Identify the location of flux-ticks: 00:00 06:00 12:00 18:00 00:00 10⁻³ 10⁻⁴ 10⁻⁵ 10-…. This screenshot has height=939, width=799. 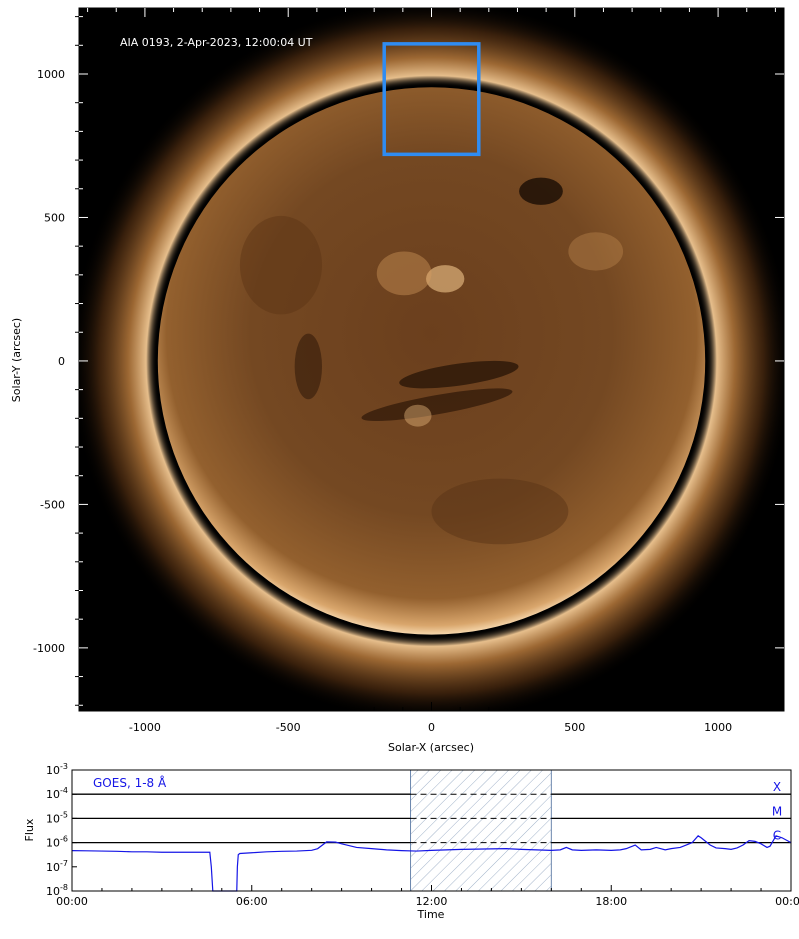
(422, 835).